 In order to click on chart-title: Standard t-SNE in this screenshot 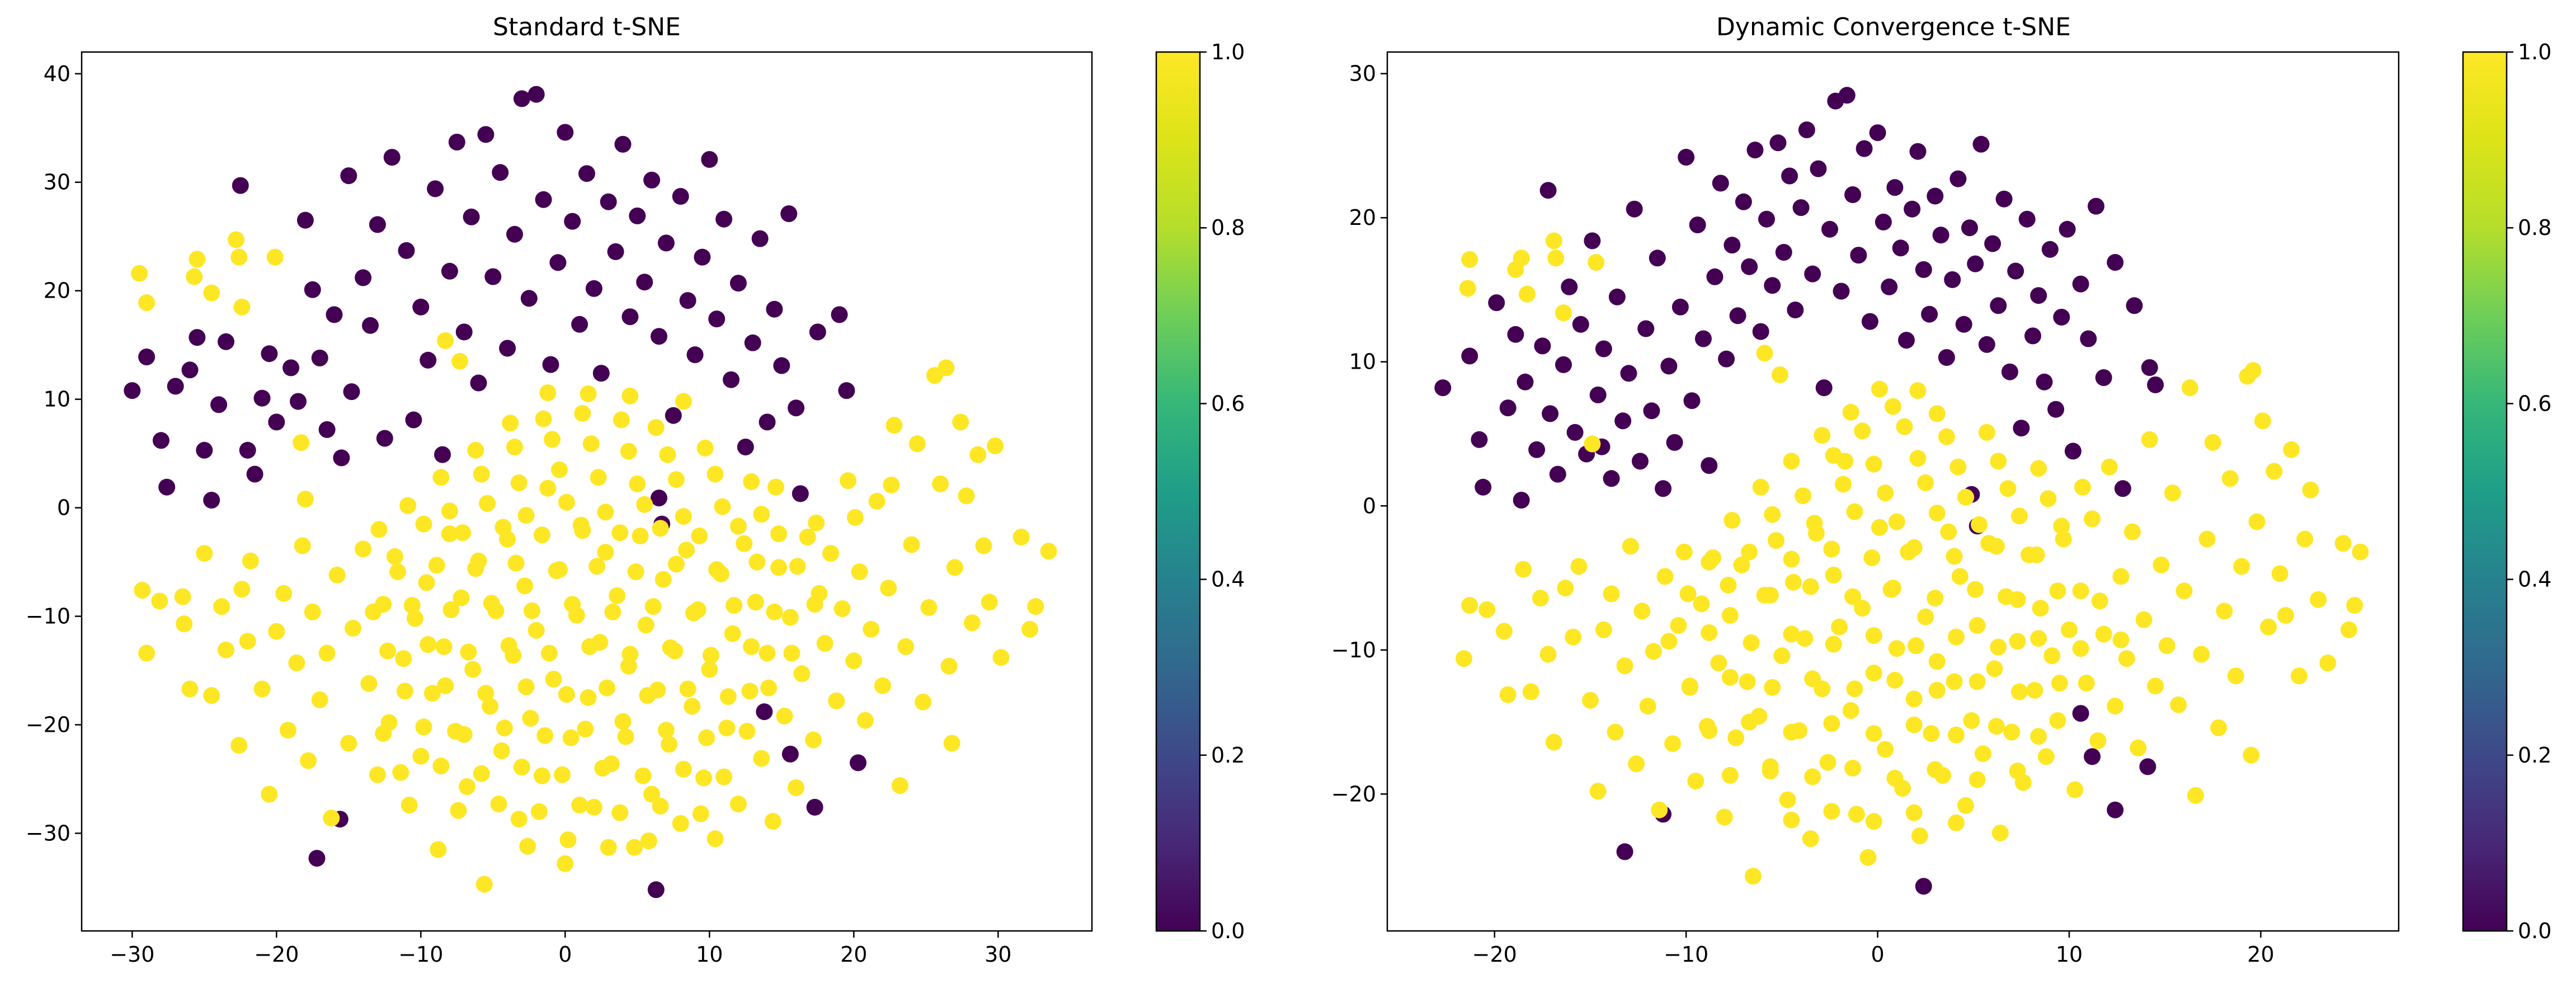, I will do `click(587, 27)`.